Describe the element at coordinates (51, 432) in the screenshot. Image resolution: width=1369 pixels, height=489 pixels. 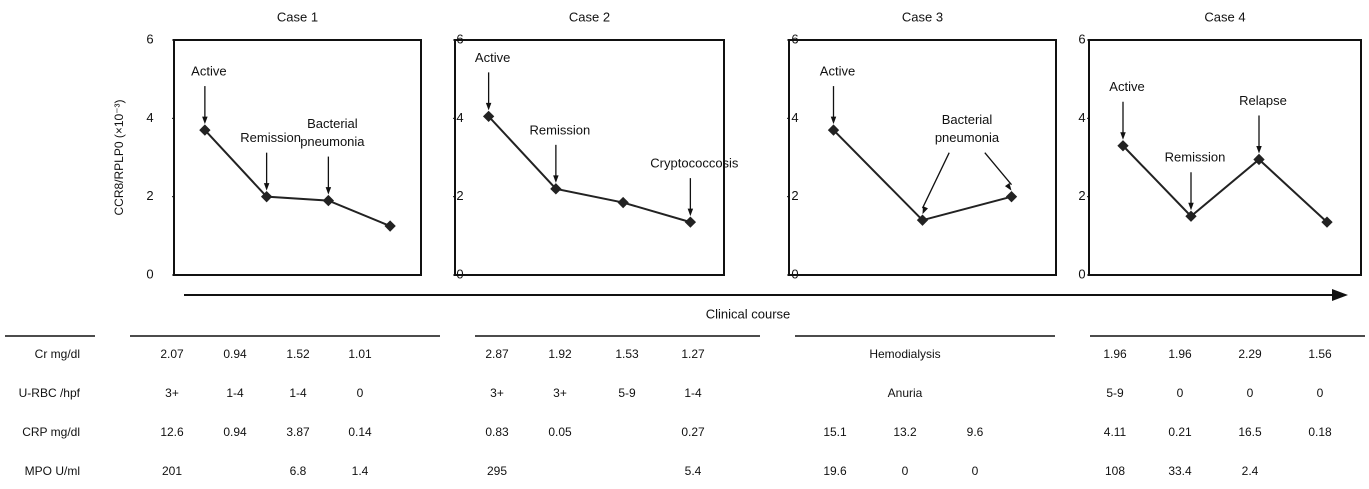
I see `row-label: CRP mg/dl` at that location.